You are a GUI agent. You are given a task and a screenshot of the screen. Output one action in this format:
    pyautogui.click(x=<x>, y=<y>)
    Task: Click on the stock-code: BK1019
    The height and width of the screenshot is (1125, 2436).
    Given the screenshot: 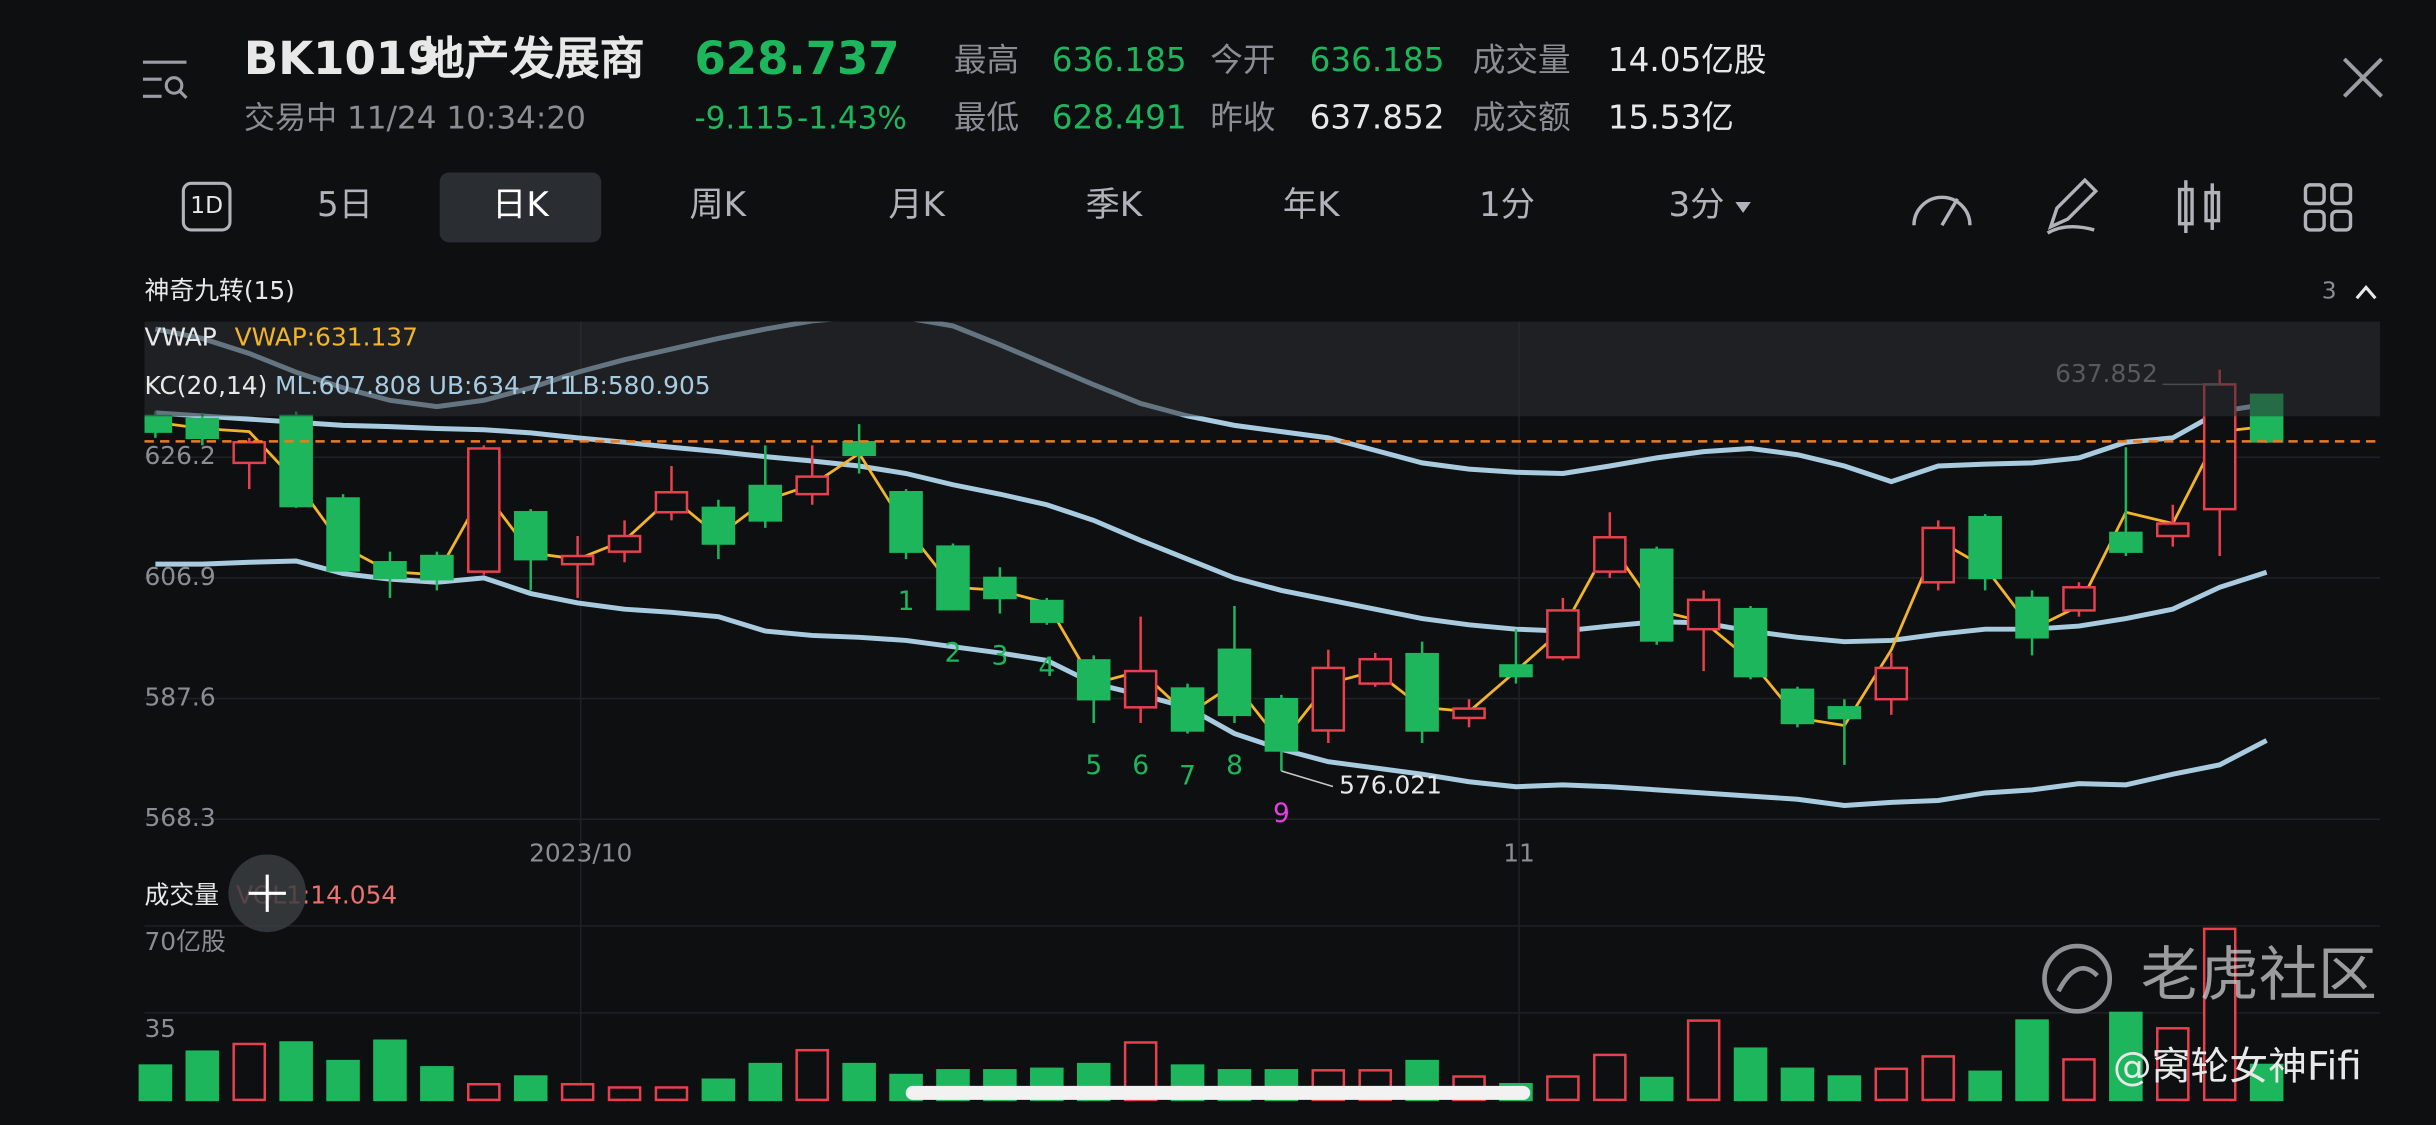 What is the action you would take?
    pyautogui.click(x=341, y=58)
    